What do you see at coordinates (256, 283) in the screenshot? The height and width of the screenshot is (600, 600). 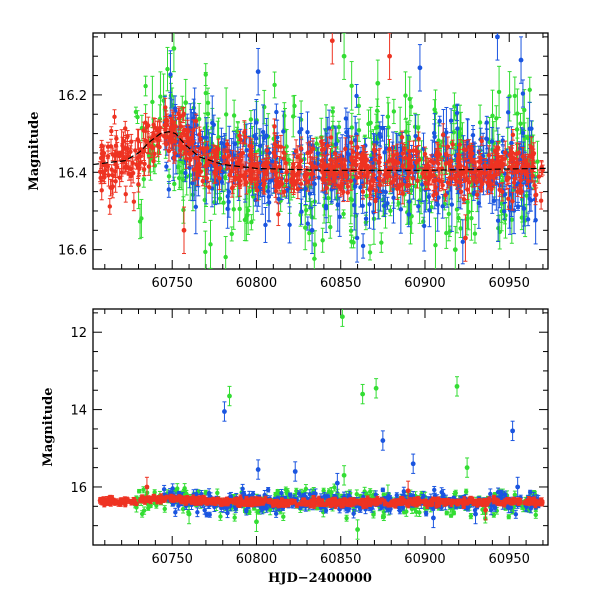 I see `x-tick-label: 60800` at bounding box center [256, 283].